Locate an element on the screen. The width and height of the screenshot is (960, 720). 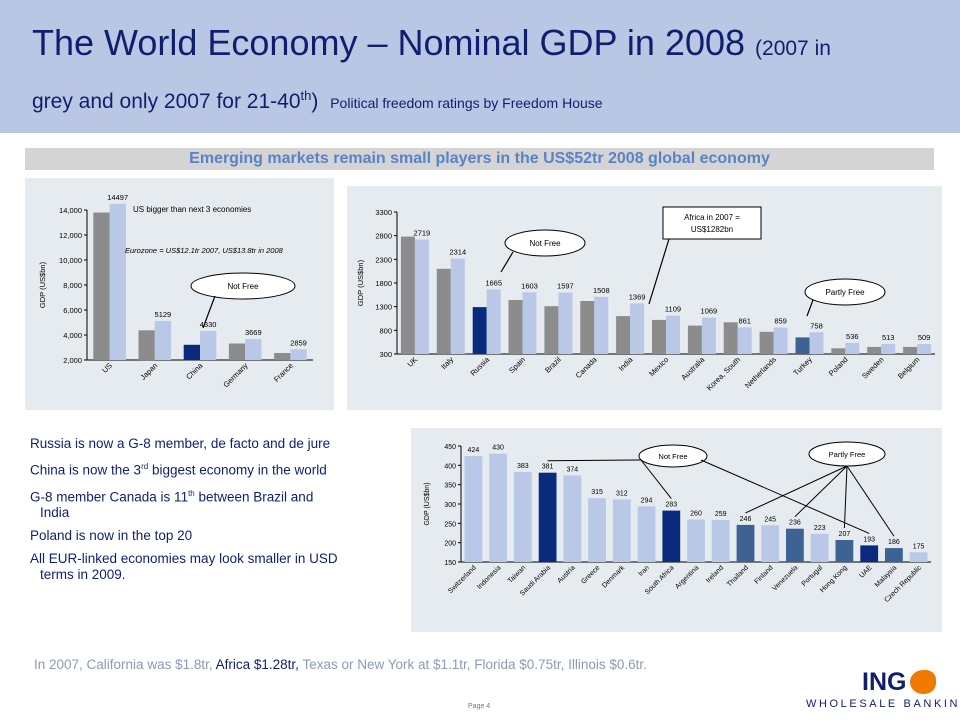
data-label: 2859 is located at coordinates (298, 342).